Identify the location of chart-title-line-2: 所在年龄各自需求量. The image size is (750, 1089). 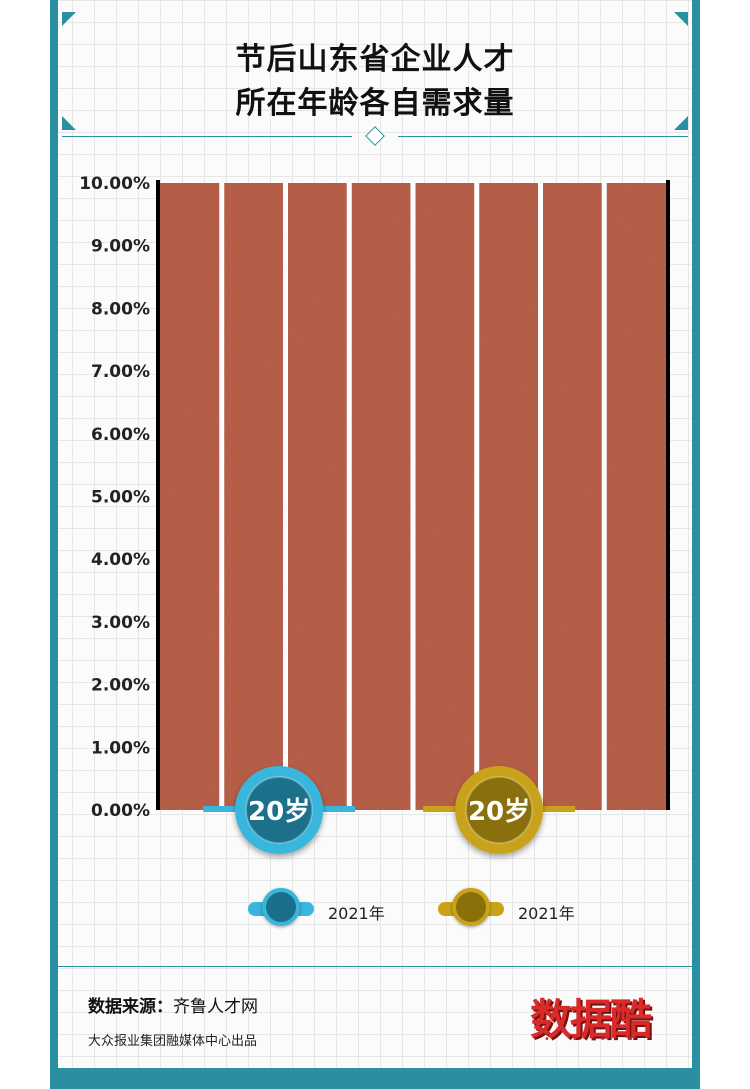
(375, 103).